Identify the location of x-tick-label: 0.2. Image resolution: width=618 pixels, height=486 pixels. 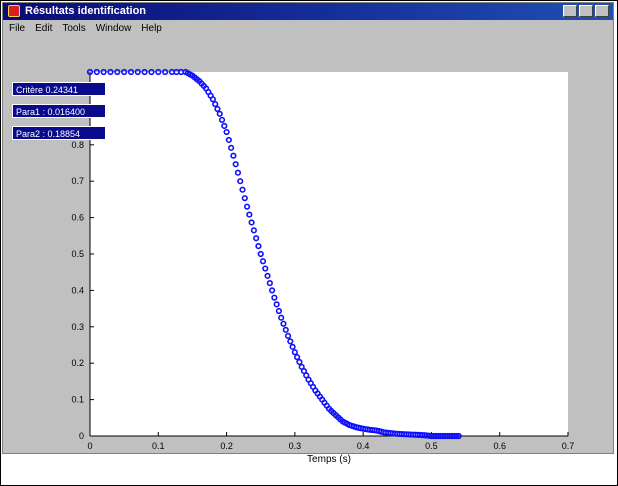
(226, 446).